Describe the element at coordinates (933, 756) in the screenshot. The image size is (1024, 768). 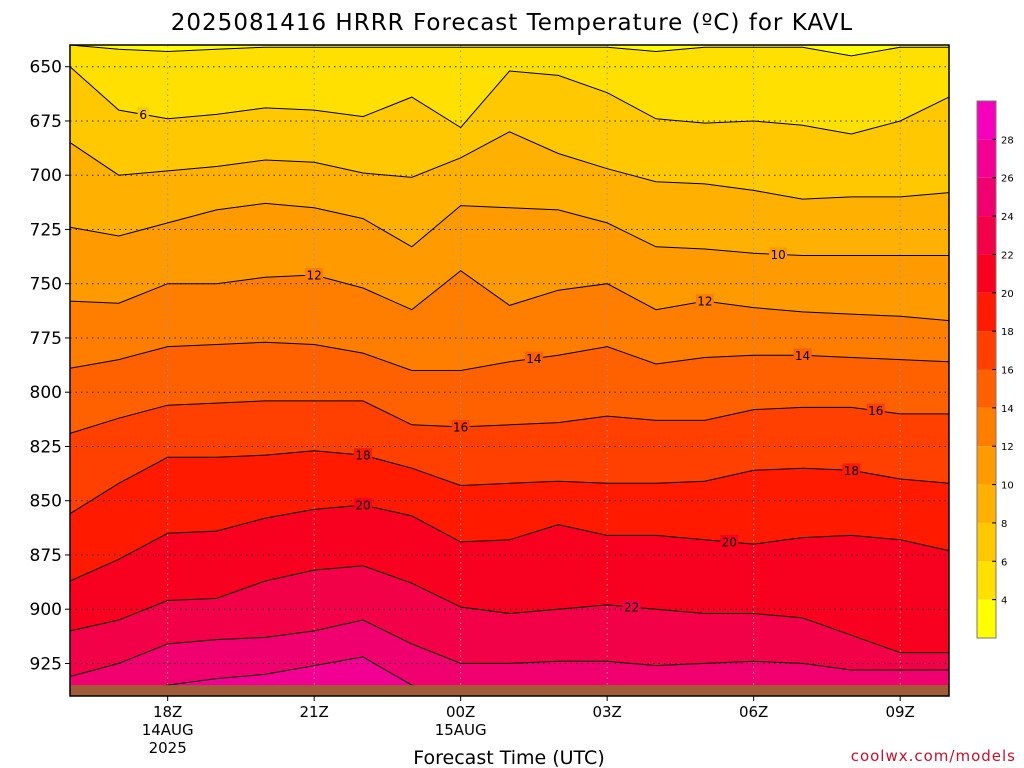
I see `credit-text: coolwx.com/models` at that location.